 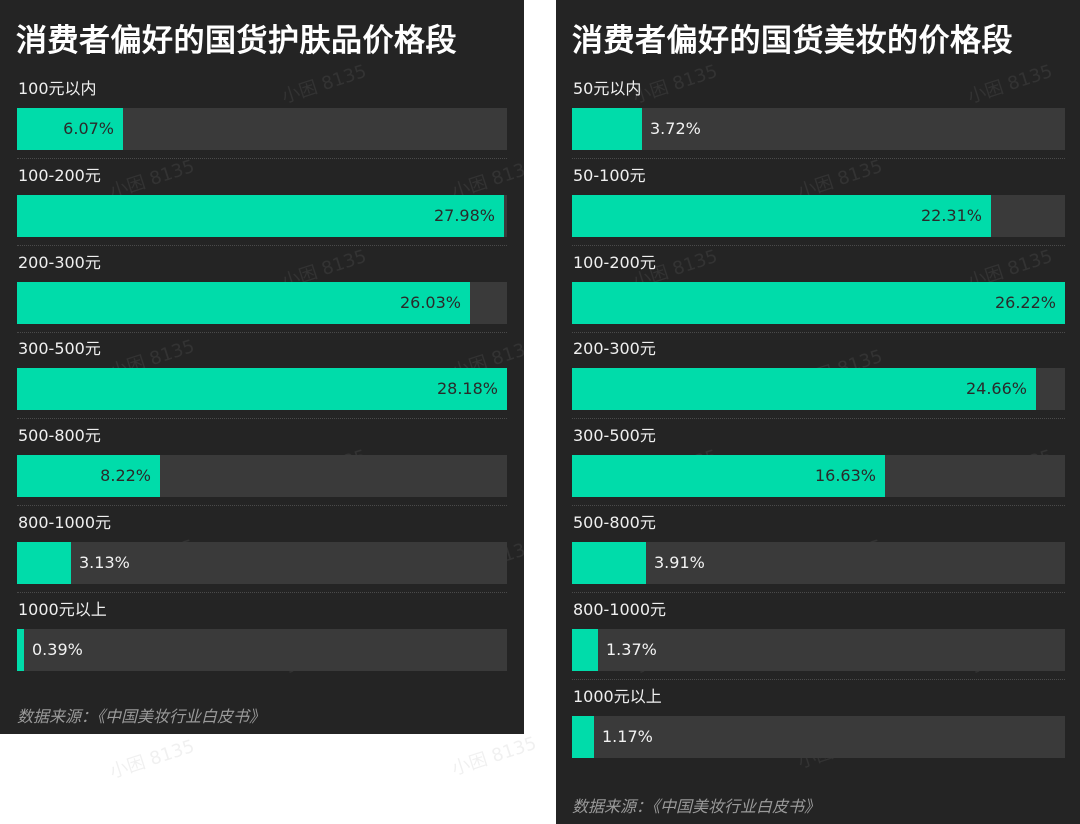 I want to click on value-label: 3.91%, so click(x=679, y=562).